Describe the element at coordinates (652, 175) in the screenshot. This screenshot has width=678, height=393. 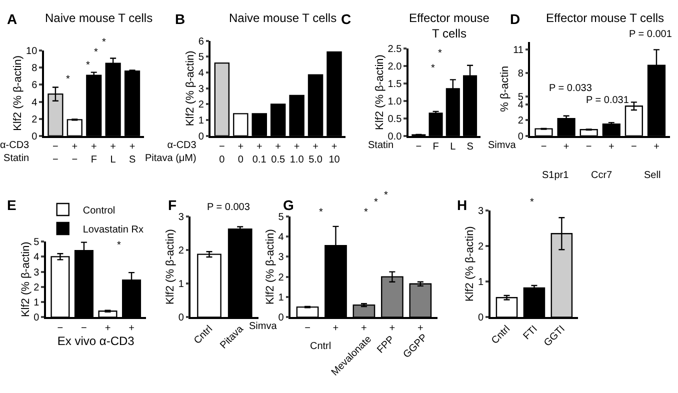
I see `text: Sell` at that location.